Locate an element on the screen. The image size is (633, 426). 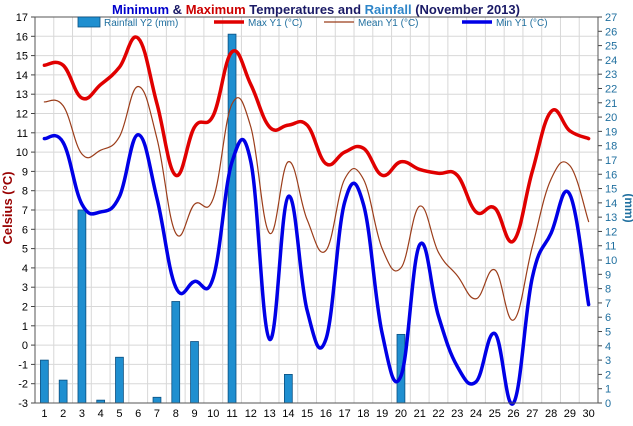
y-tick-label: 15 is located at coordinates (22, 57).